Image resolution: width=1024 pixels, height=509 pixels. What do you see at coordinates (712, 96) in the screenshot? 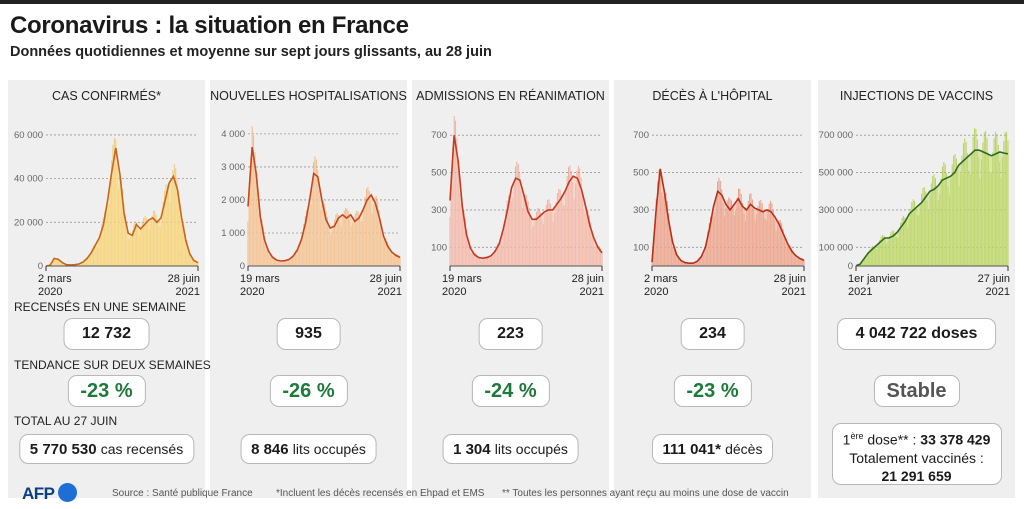
I see `panel-title: DÉCÈS À L'HÔPITAL` at bounding box center [712, 96].